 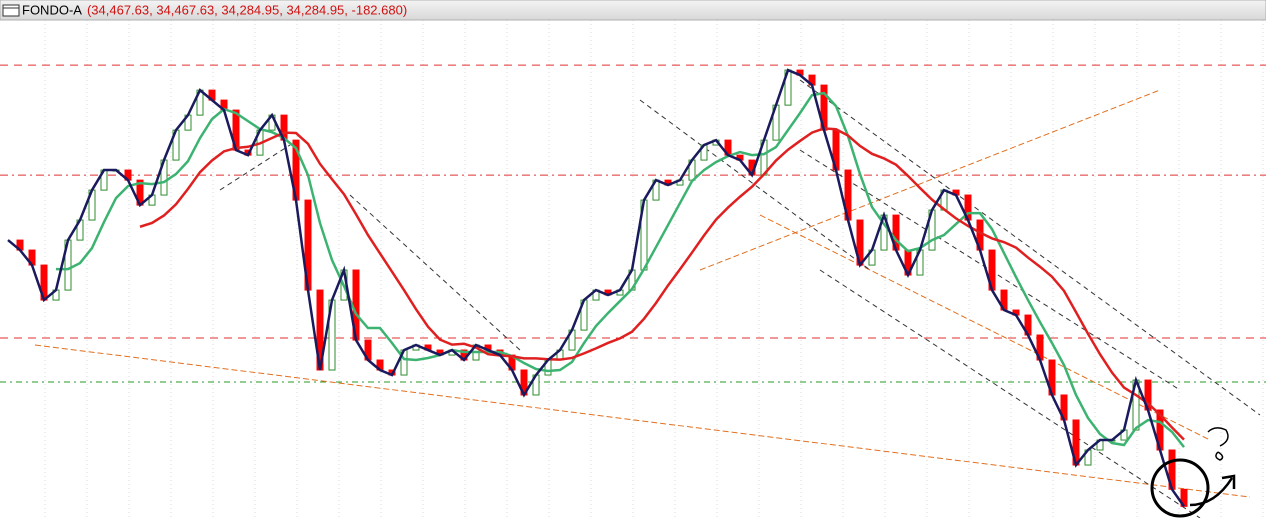 What do you see at coordinates (52, 9) in the screenshot?
I see `chart-title: FONDO-A` at bounding box center [52, 9].